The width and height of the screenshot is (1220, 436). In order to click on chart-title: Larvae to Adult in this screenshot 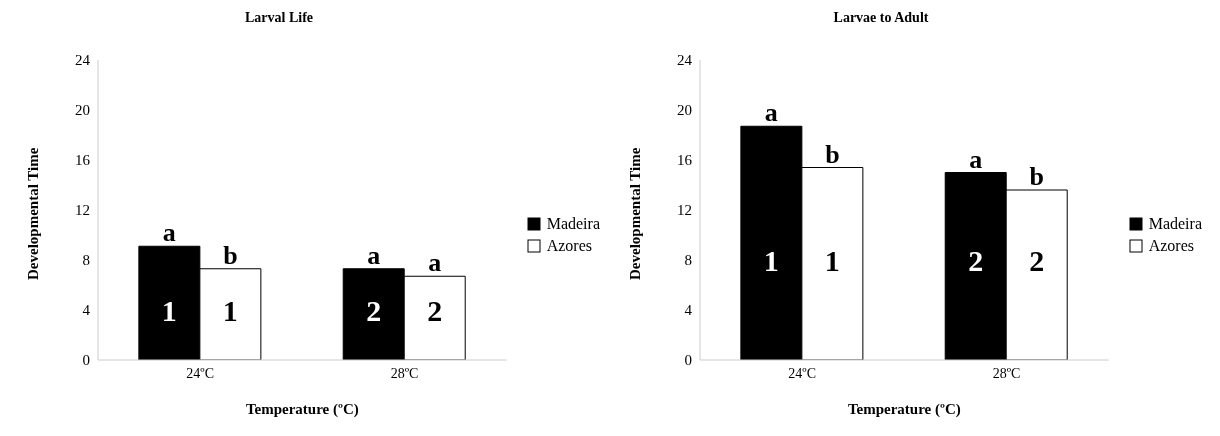, I will do `click(881, 18)`.